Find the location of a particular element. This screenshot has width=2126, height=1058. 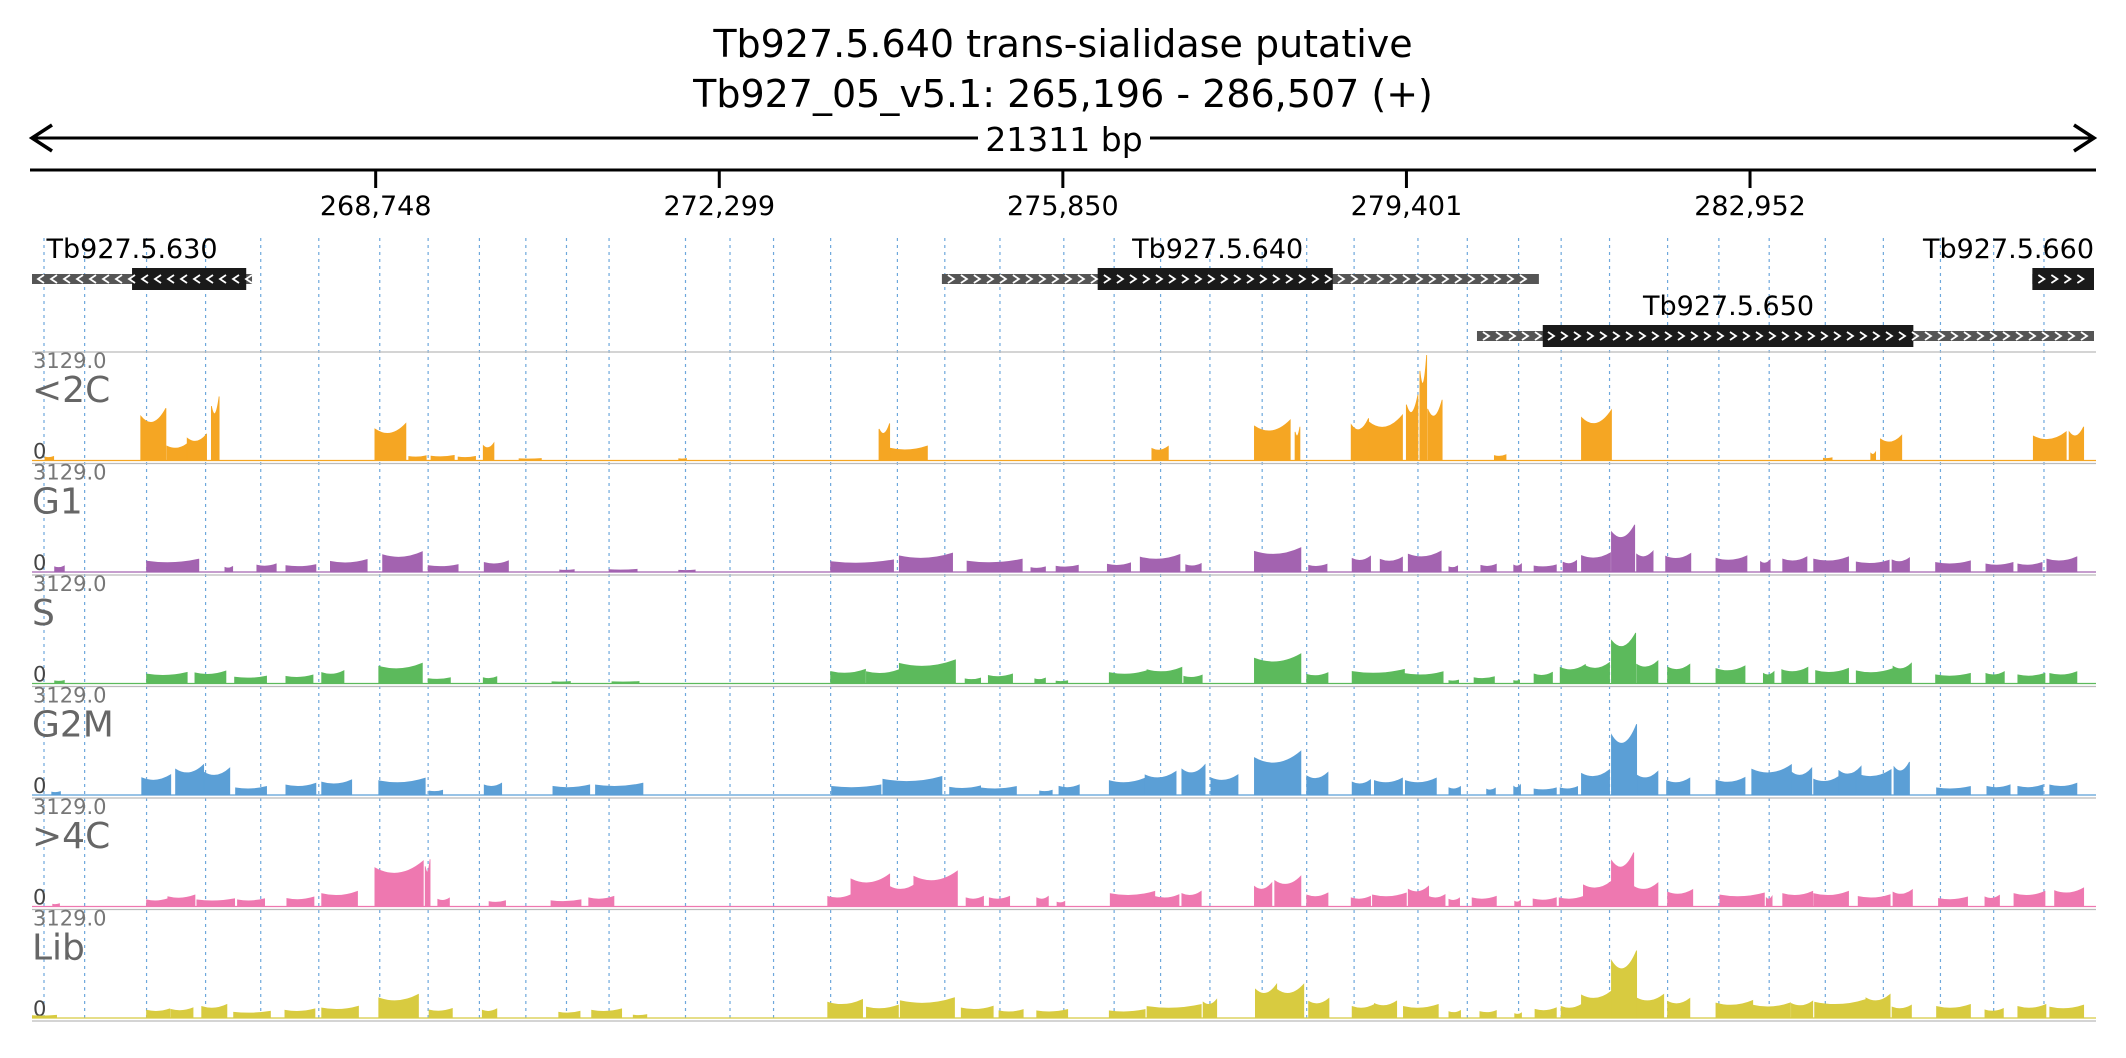

chart-title: Tb927.5.640 trans-sialidase putative is located at coordinates (1062, 44).